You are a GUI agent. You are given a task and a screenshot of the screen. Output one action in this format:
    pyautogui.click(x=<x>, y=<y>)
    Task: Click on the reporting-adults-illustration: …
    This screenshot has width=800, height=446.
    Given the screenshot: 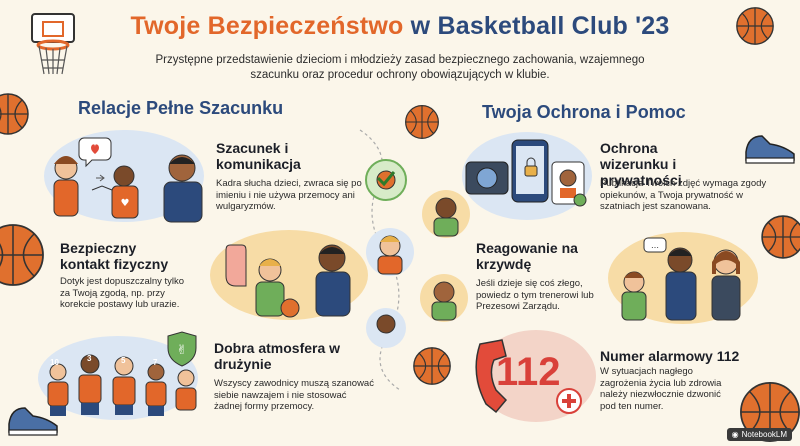 What is the action you would take?
    pyautogui.click(x=681, y=279)
    